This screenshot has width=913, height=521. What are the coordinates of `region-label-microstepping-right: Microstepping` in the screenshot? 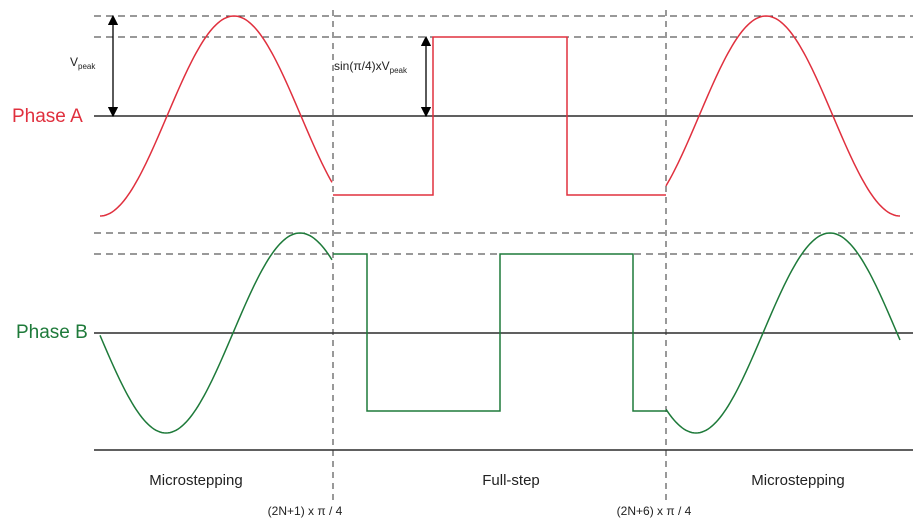 It's located at (797, 480).